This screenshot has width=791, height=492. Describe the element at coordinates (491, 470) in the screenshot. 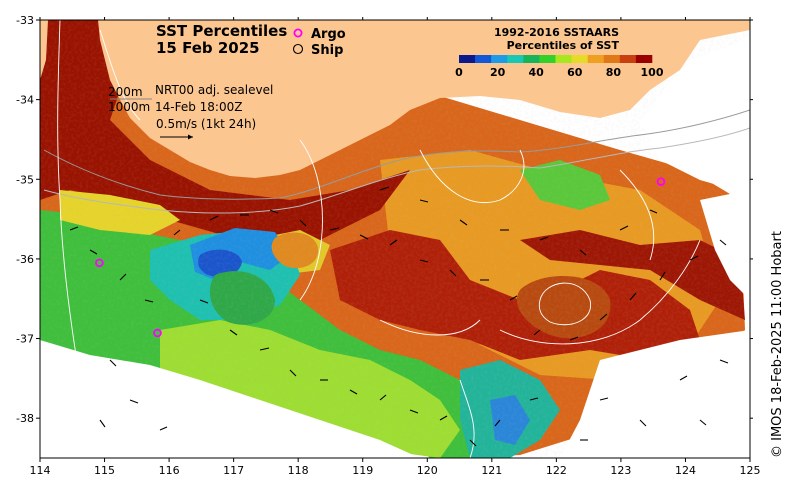

I see `x-tick-label: 121` at that location.